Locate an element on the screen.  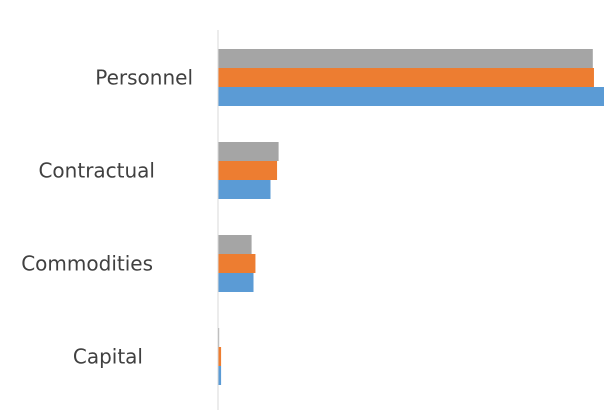
category-label-personnel: Personnel is located at coordinates (144, 78).